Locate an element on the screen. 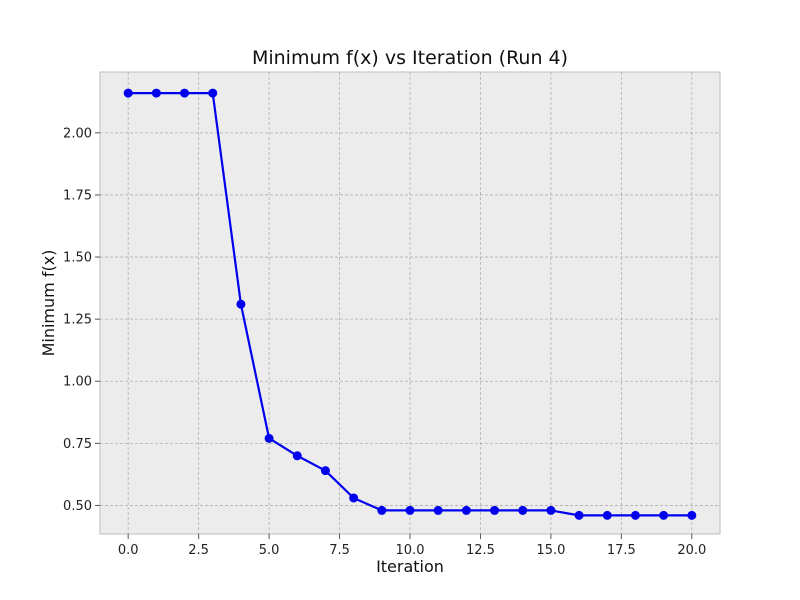  y-axis-label: Minimum f(x) is located at coordinates (48, 303).